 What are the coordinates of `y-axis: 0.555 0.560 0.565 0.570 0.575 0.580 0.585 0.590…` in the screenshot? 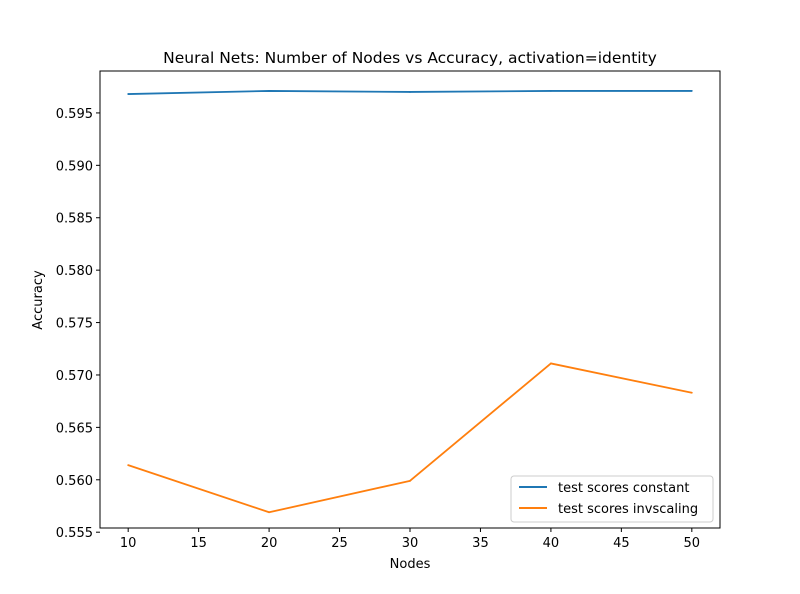 It's located at (78, 324).